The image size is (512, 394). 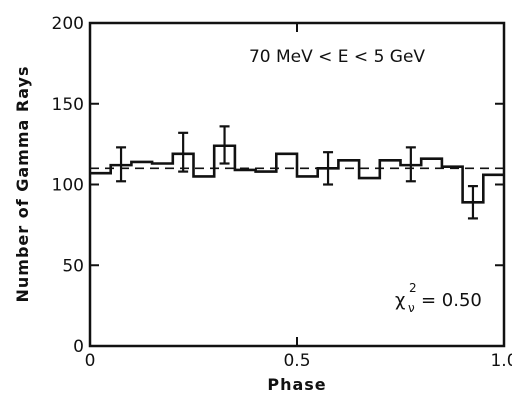 What do you see at coordinates (296, 384) in the screenshot?
I see `x-axis-label: Phase` at bounding box center [296, 384].